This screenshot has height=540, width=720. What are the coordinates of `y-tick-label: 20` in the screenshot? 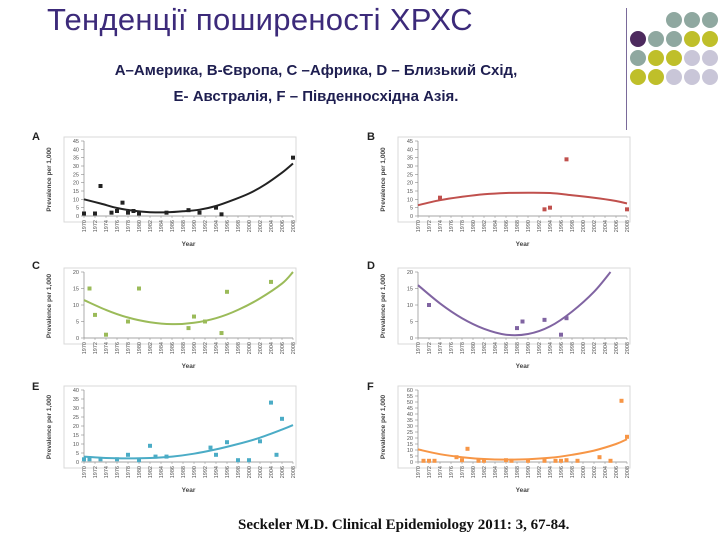 It's located at (76, 273).